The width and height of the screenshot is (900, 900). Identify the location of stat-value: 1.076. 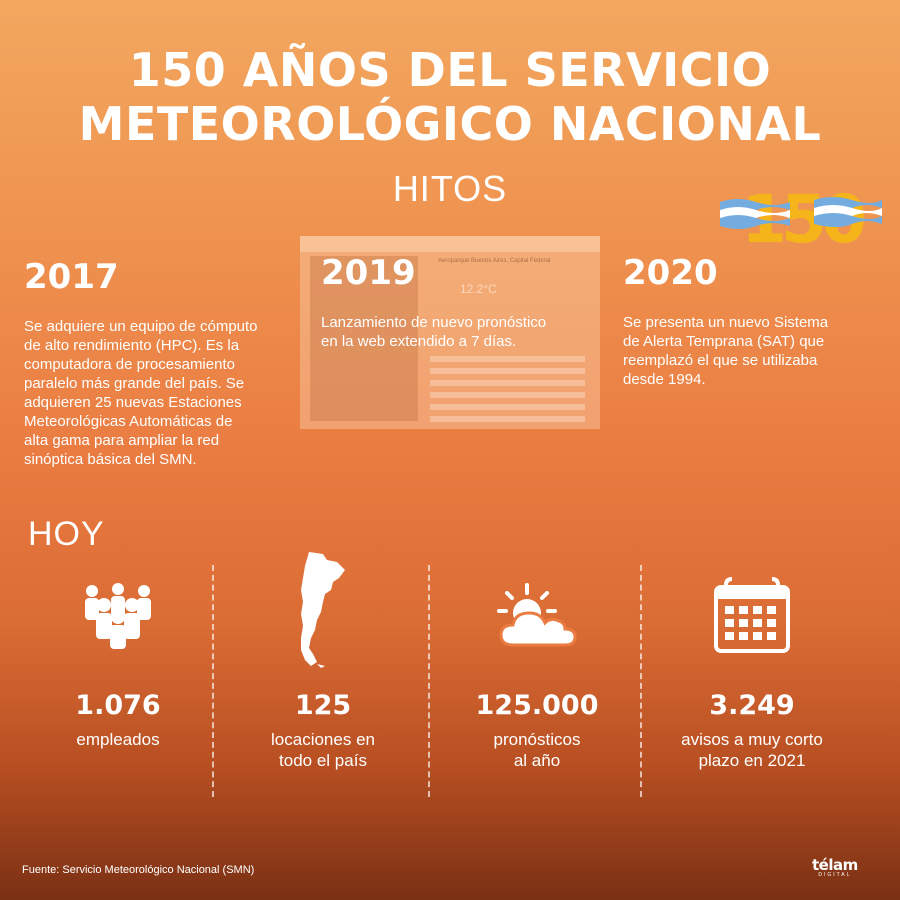
(118, 705).